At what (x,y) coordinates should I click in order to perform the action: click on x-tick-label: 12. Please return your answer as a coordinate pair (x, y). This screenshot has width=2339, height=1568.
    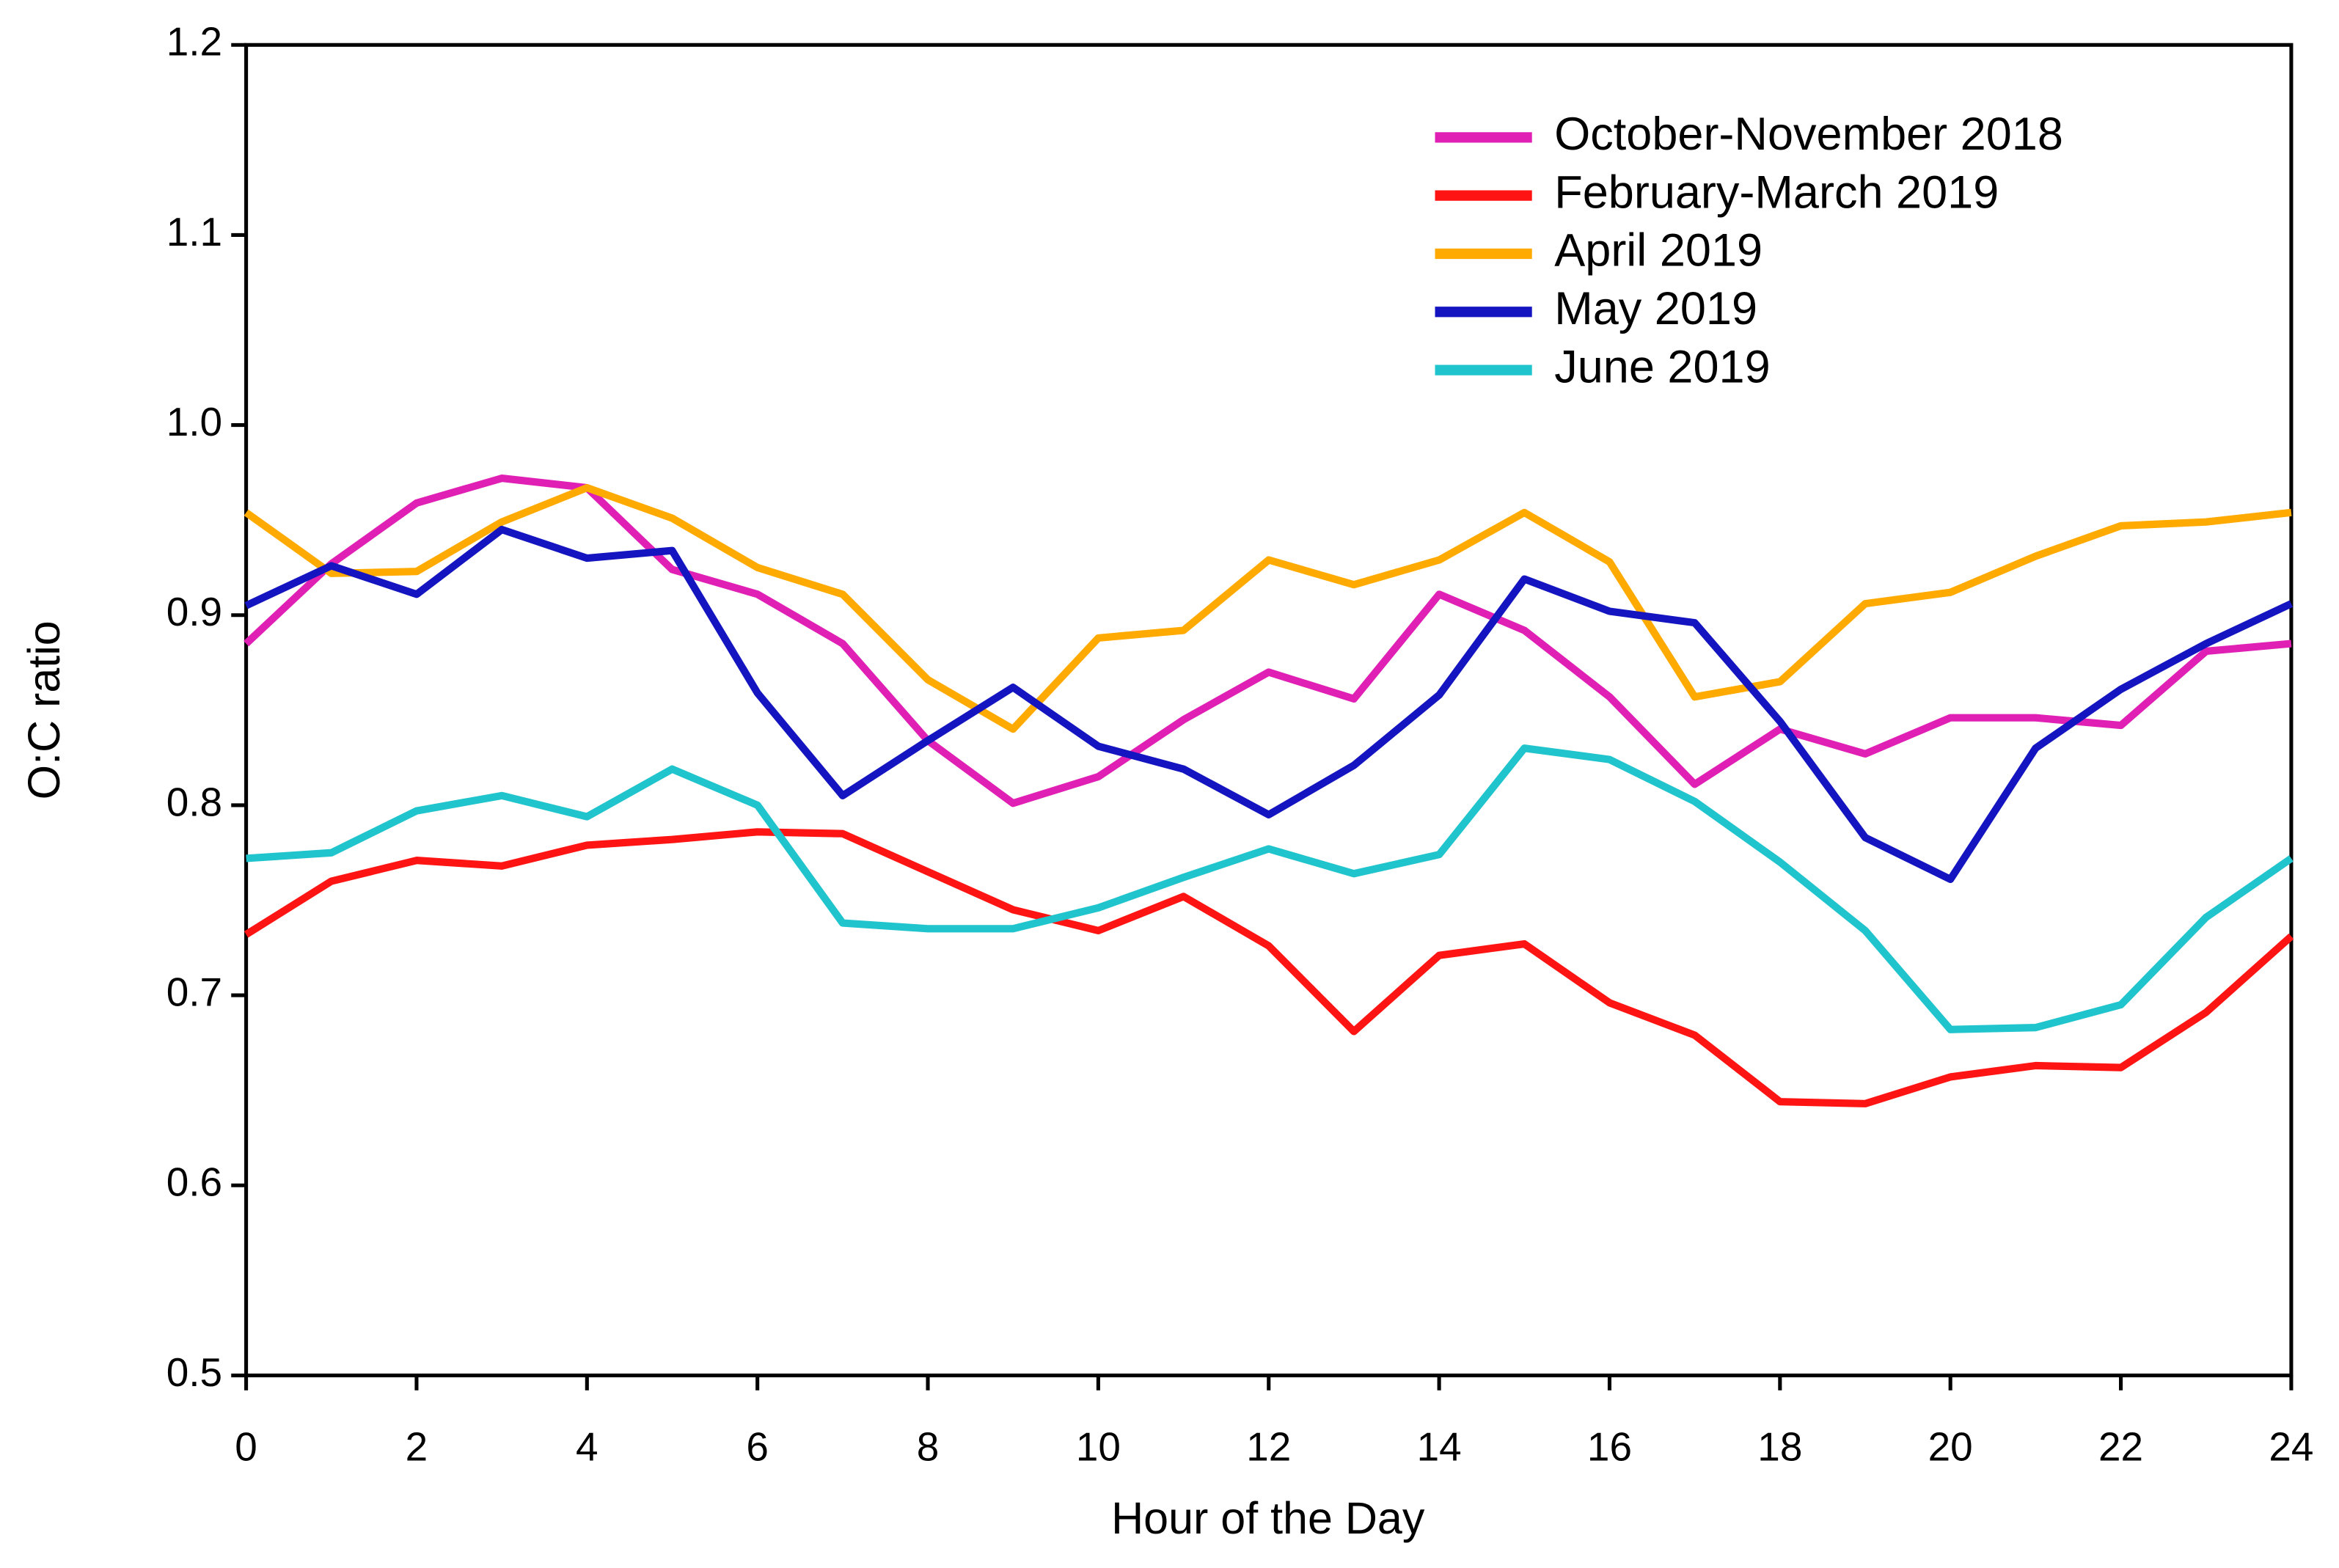
    Looking at the image, I should click on (1268, 1447).